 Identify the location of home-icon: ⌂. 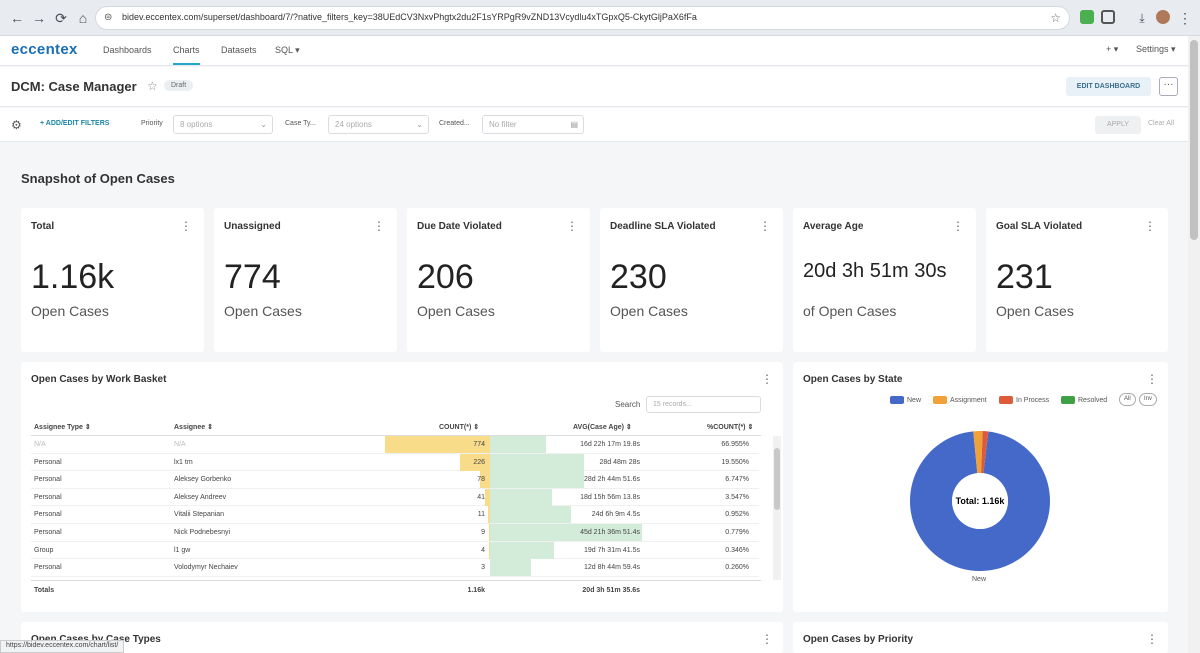
(83, 18).